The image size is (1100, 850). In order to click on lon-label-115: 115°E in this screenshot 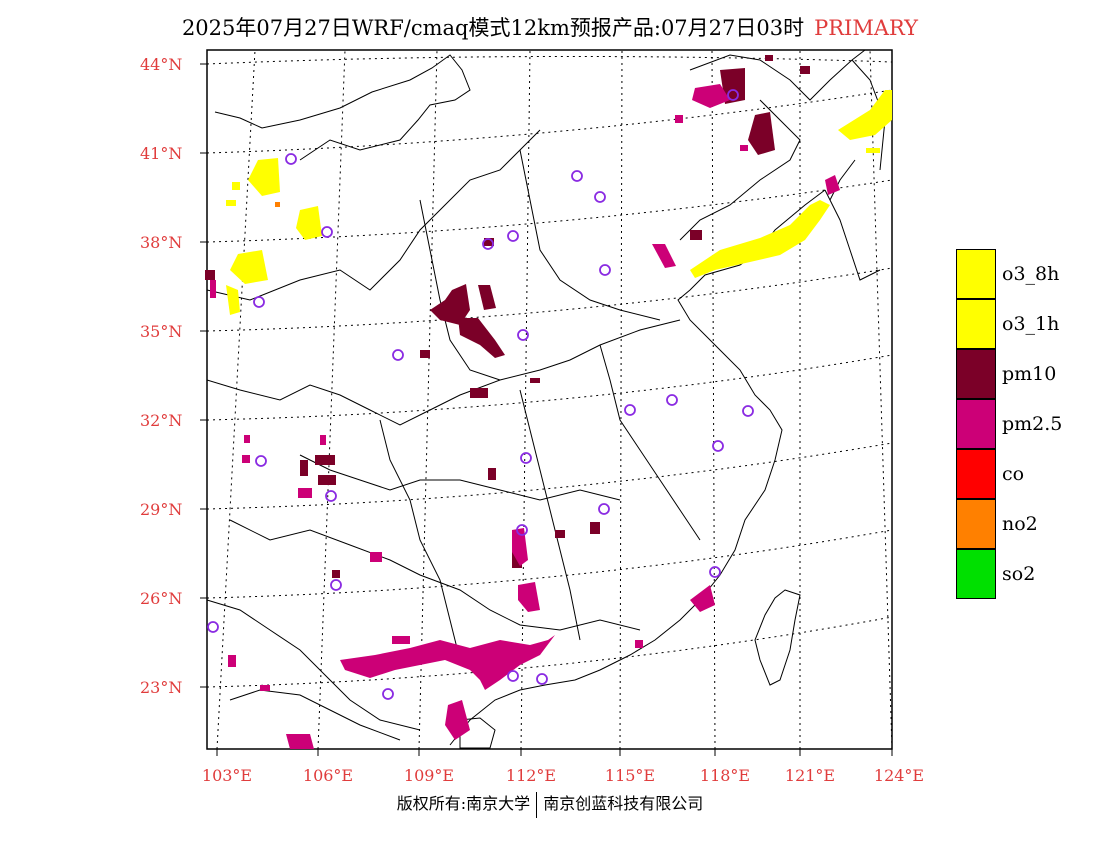, I will do `click(630, 775)`.